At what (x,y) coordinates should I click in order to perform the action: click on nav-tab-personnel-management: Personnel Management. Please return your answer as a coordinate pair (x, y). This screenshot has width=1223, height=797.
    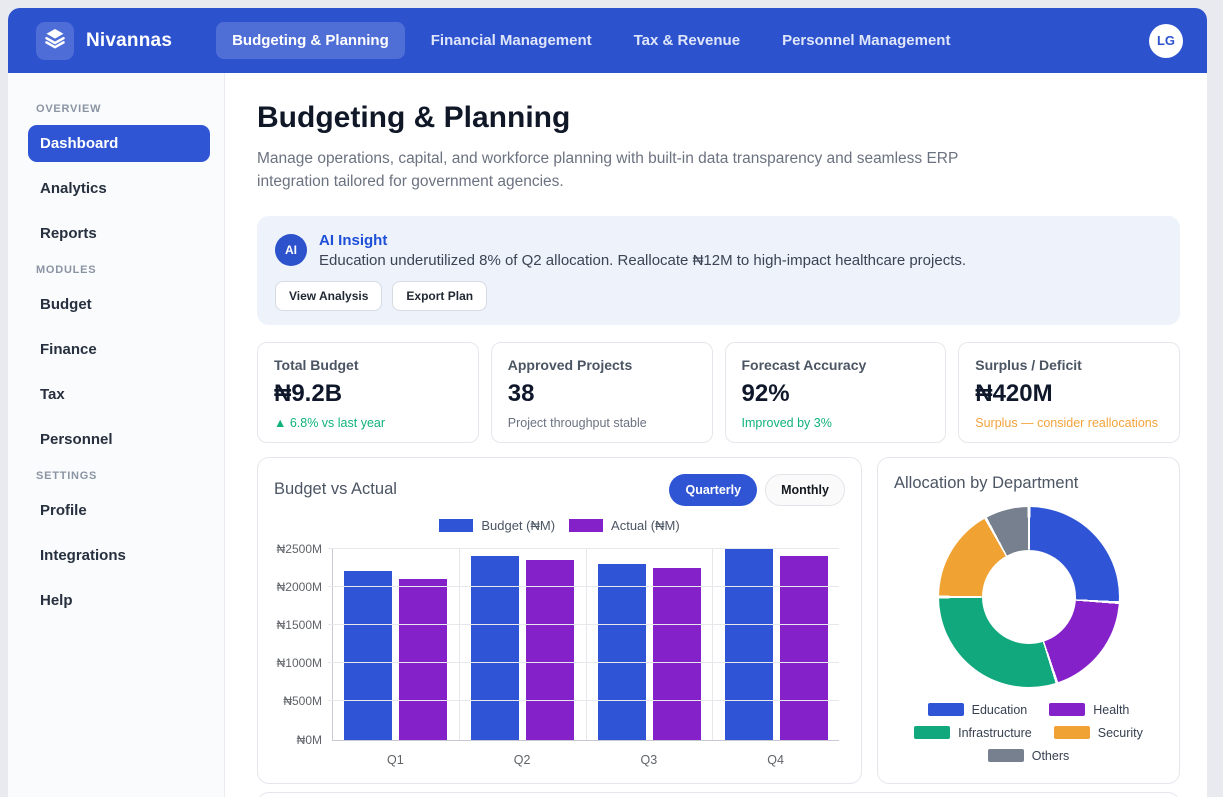
    Looking at the image, I should click on (866, 40).